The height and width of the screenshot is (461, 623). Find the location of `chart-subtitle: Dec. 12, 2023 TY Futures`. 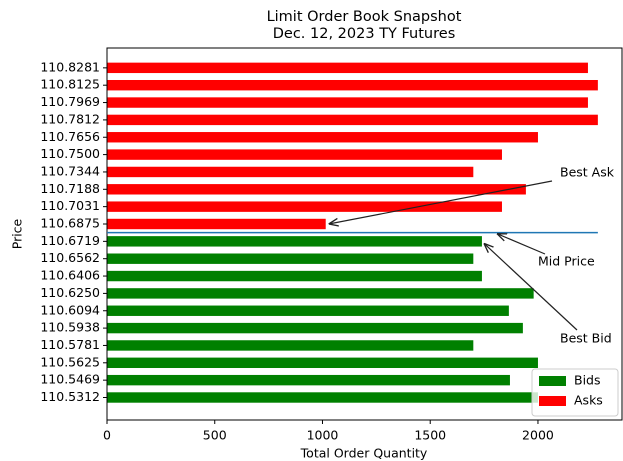

chart-subtitle: Dec. 12, 2023 TY Futures is located at coordinates (364, 34).